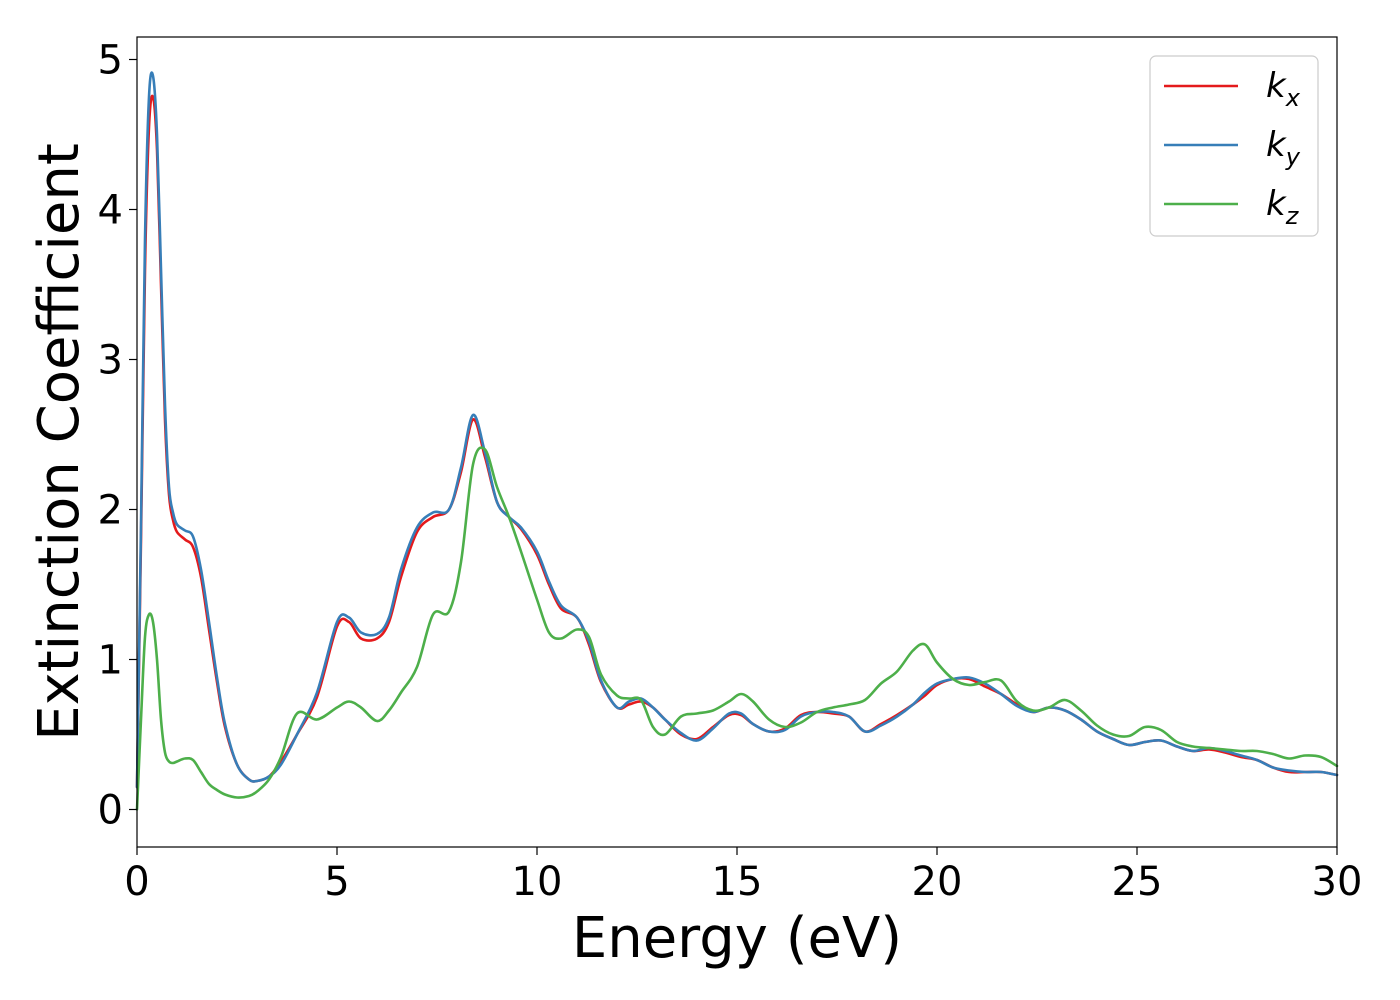 The width and height of the screenshot is (1400, 1000). What do you see at coordinates (737, 938) in the screenshot?
I see `x-axis-label: Energy (eV)` at bounding box center [737, 938].